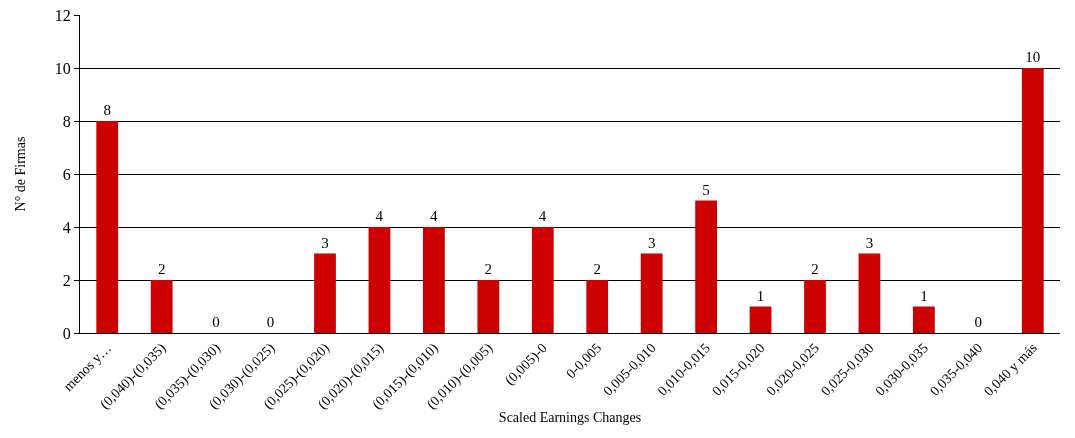 The image size is (1075, 438). What do you see at coordinates (21, 174) in the screenshot?
I see `y-axis-title: N° de Firmas` at bounding box center [21, 174].